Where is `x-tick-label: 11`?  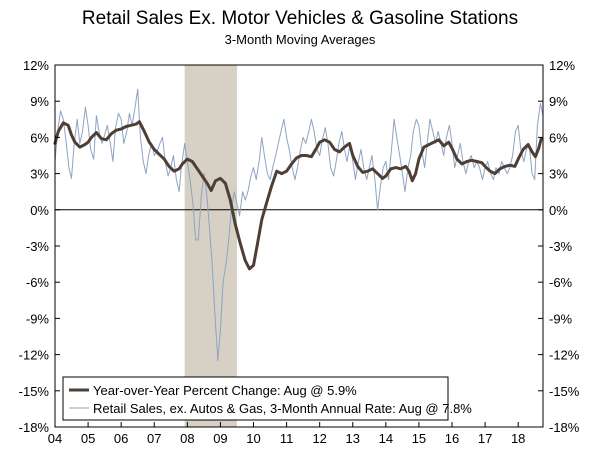
x-tick-label: 11 is located at coordinates (287, 438).